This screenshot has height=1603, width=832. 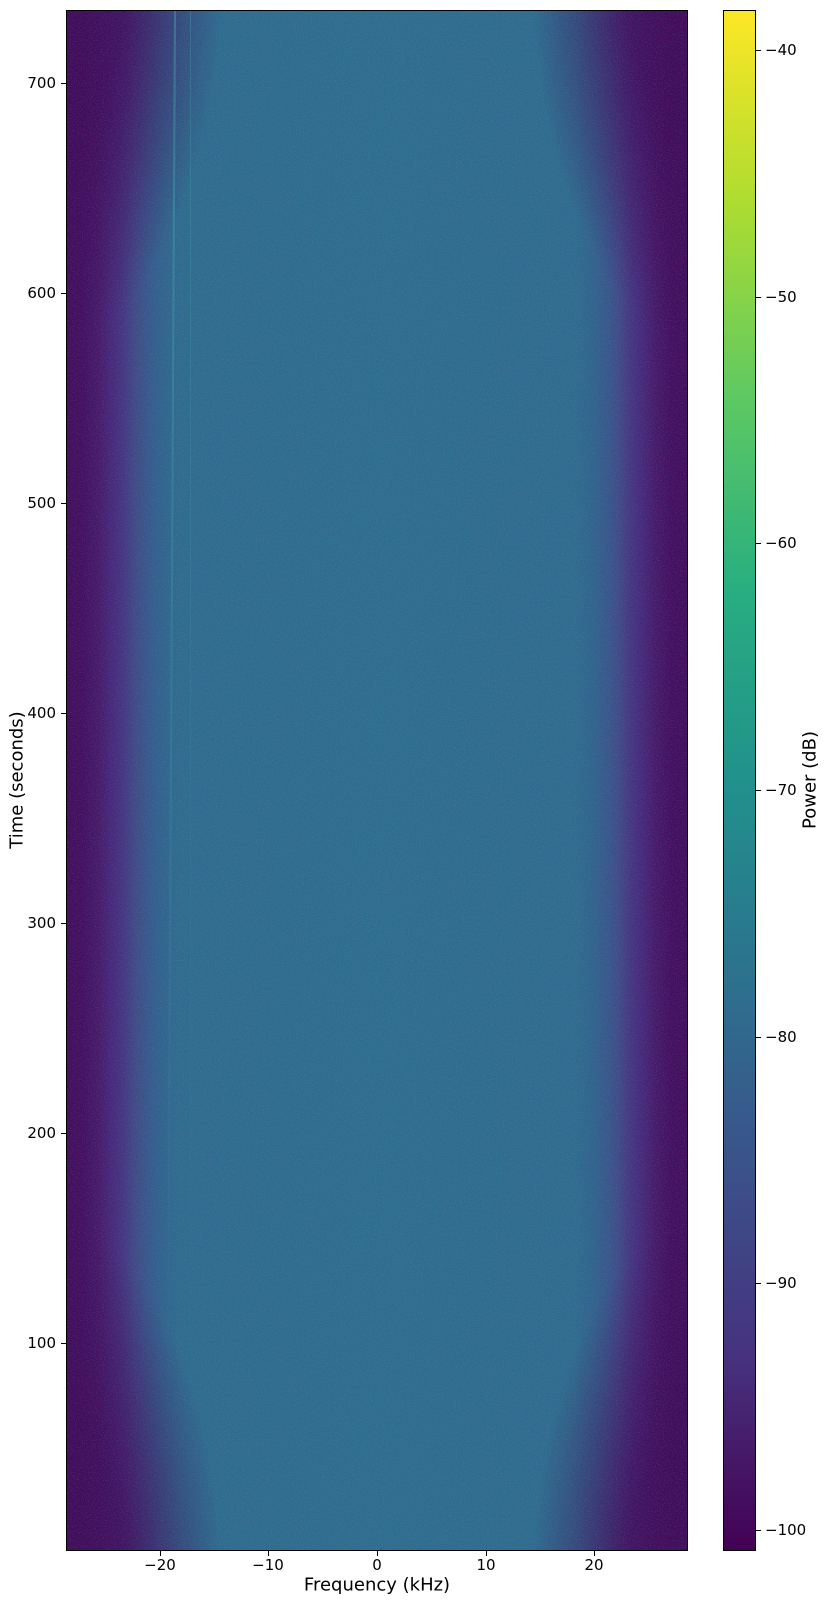 I want to click on y-tick-label: 300, so click(x=41, y=923).